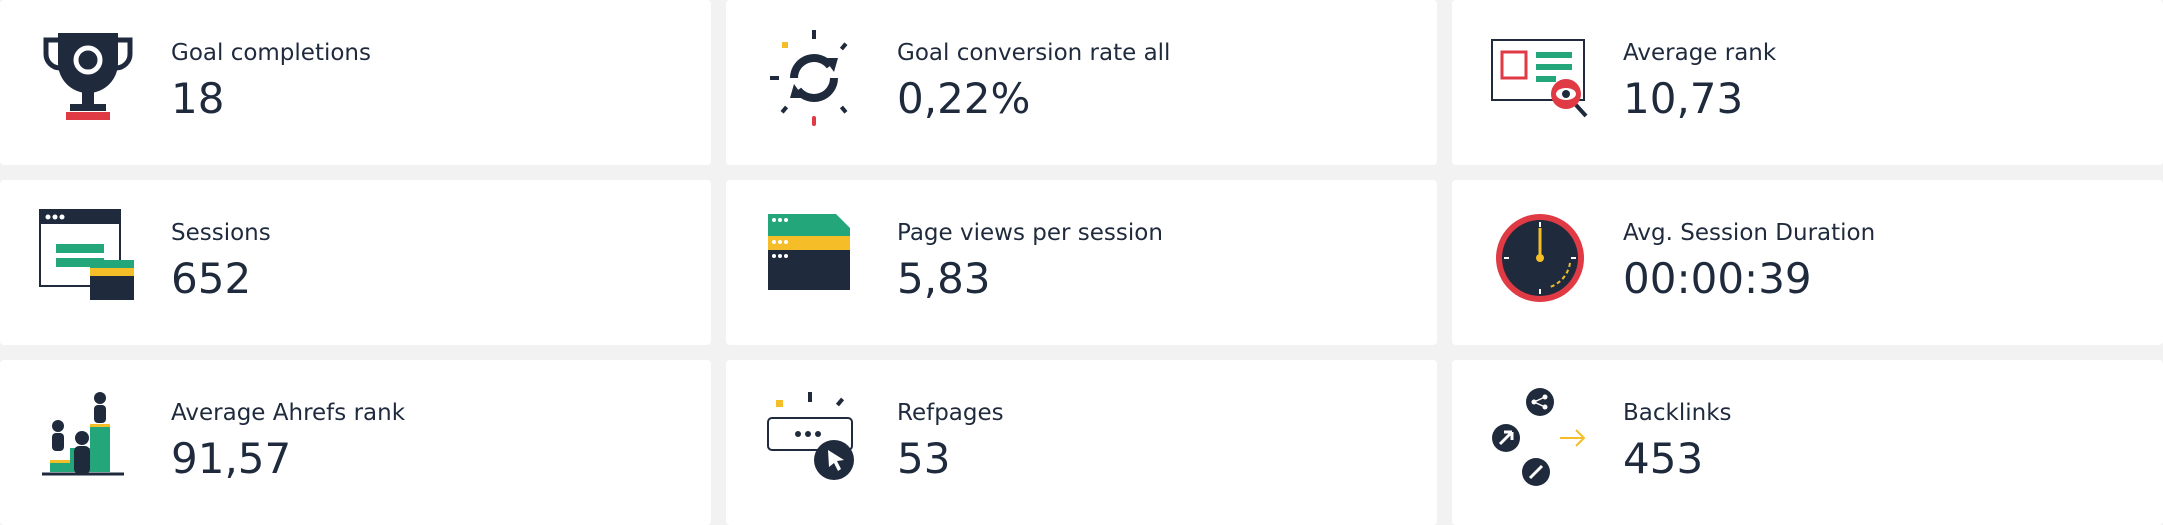  I want to click on kpi-label: Refpages, so click(950, 413).